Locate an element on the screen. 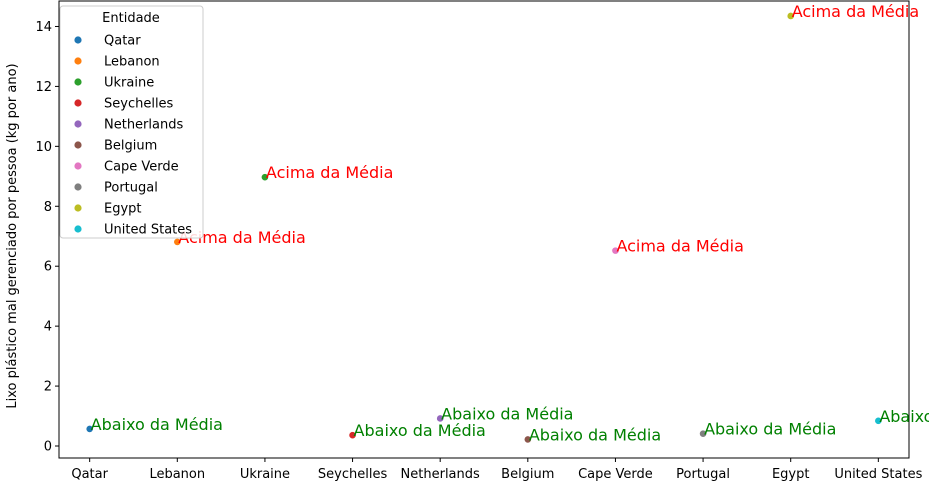 The height and width of the screenshot is (488, 929). x-tick-label: Lebanon is located at coordinates (177, 474).